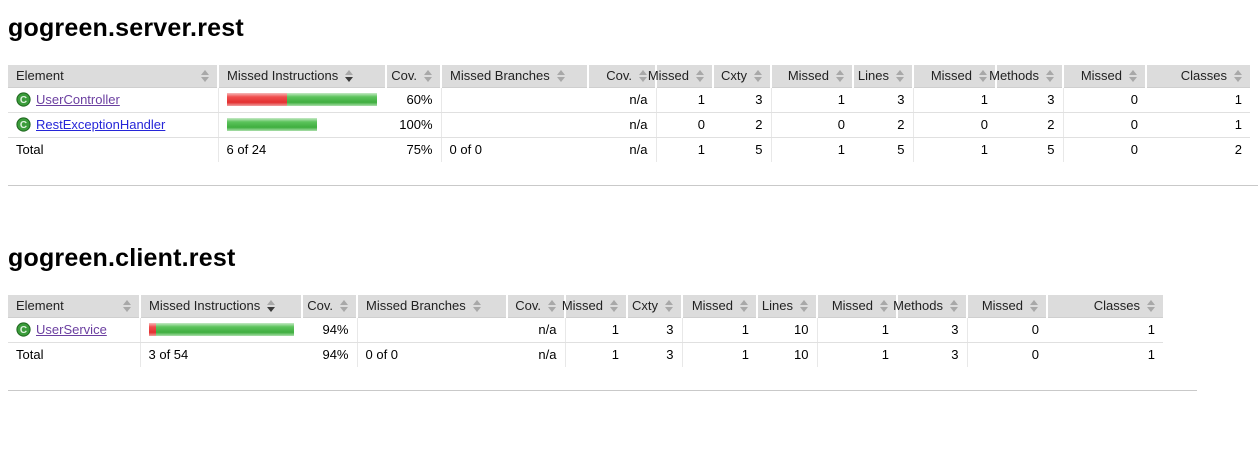 The height and width of the screenshot is (455, 1258). Describe the element at coordinates (595, 330) in the screenshot. I see `missed-cxty-cell: 1` at that location.